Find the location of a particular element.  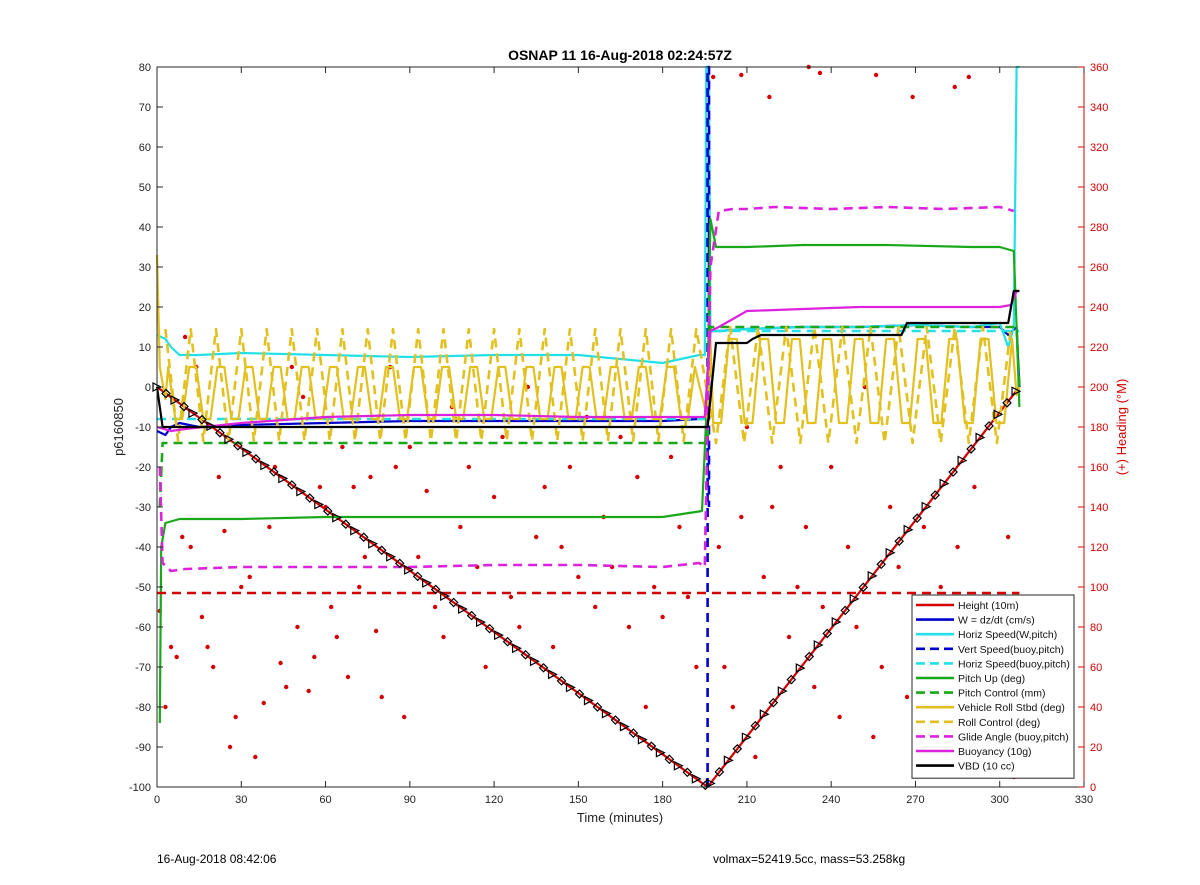

y-tick-label: 10 is located at coordinates (145, 348).